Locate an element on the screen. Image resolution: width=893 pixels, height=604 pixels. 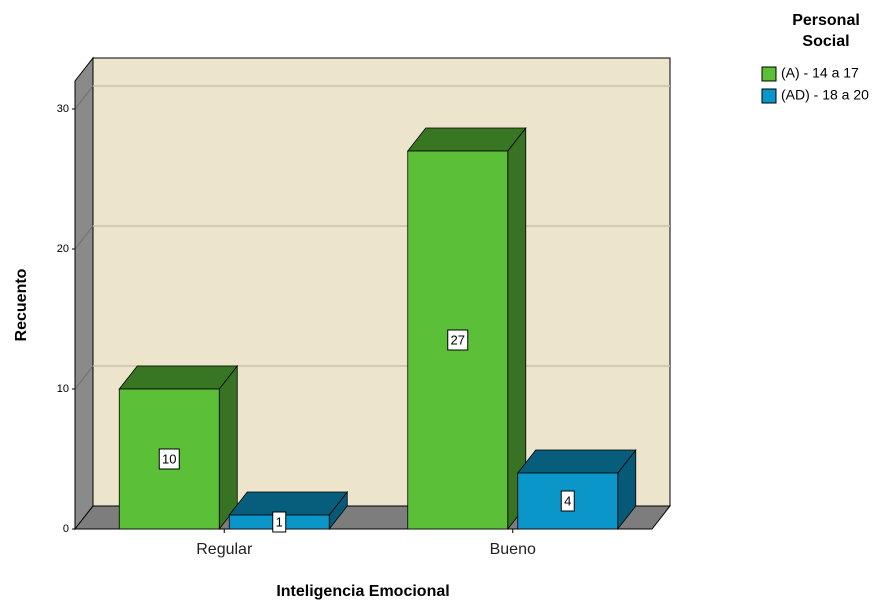
x-tick-label: Regular is located at coordinates (224, 549).